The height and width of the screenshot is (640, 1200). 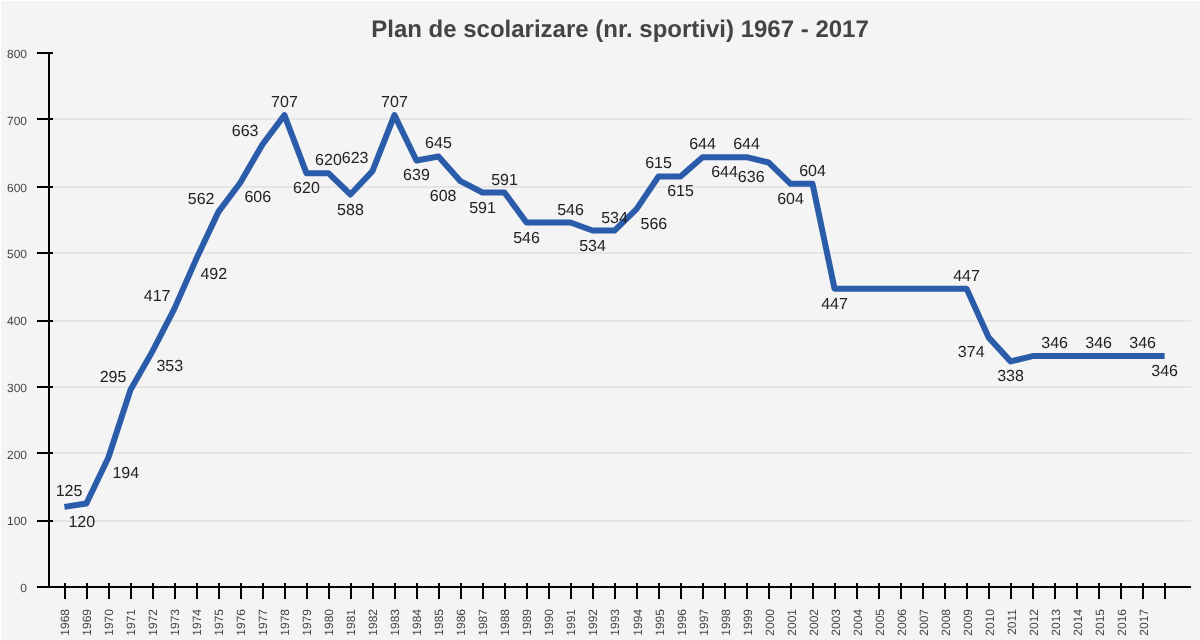 What do you see at coordinates (214, 273) in the screenshot?
I see `data-label: 492` at bounding box center [214, 273].